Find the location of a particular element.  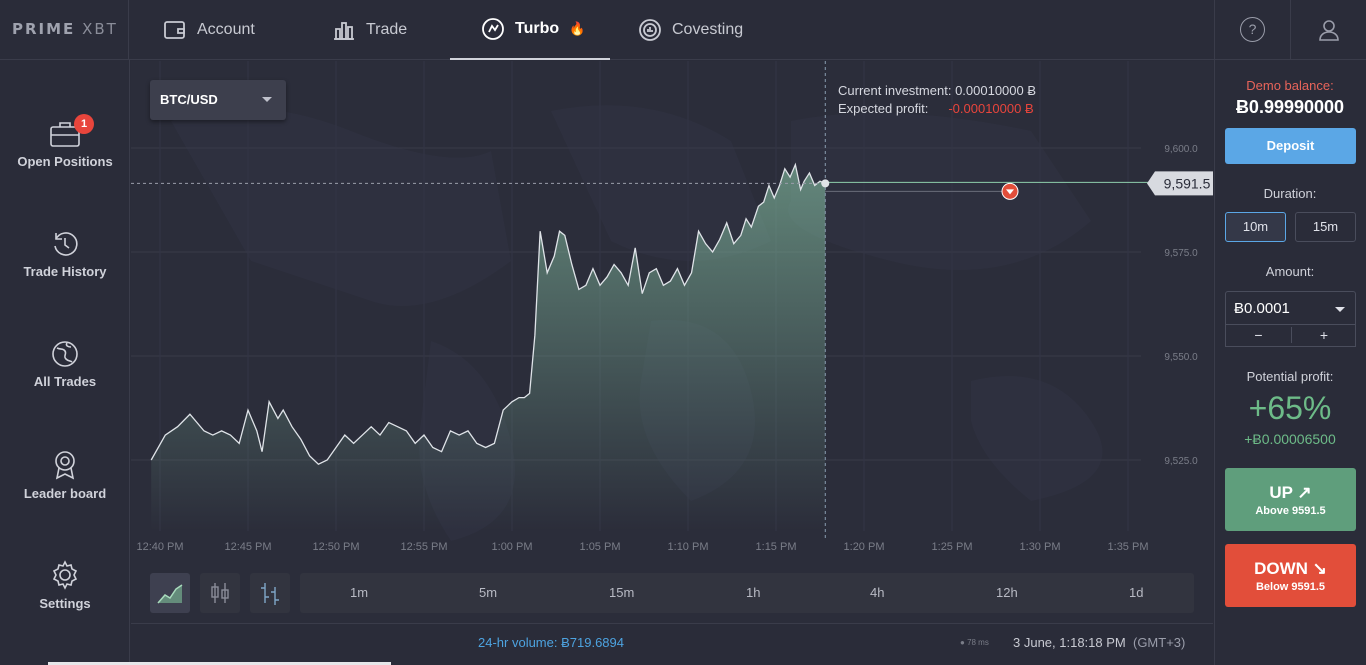

chart-type-bar-button is located at coordinates (270, 593).